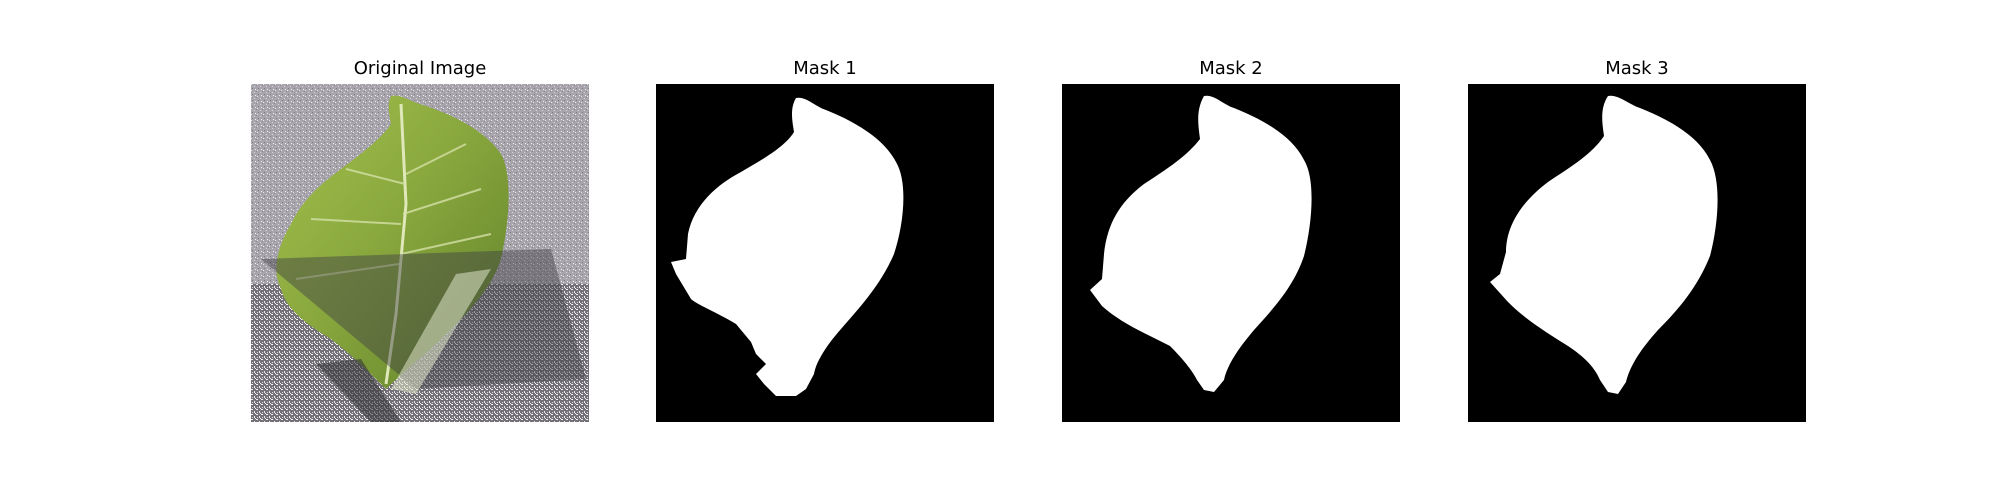  Describe the element at coordinates (420, 68) in the screenshot. I see `panel-title: Original Image` at that location.